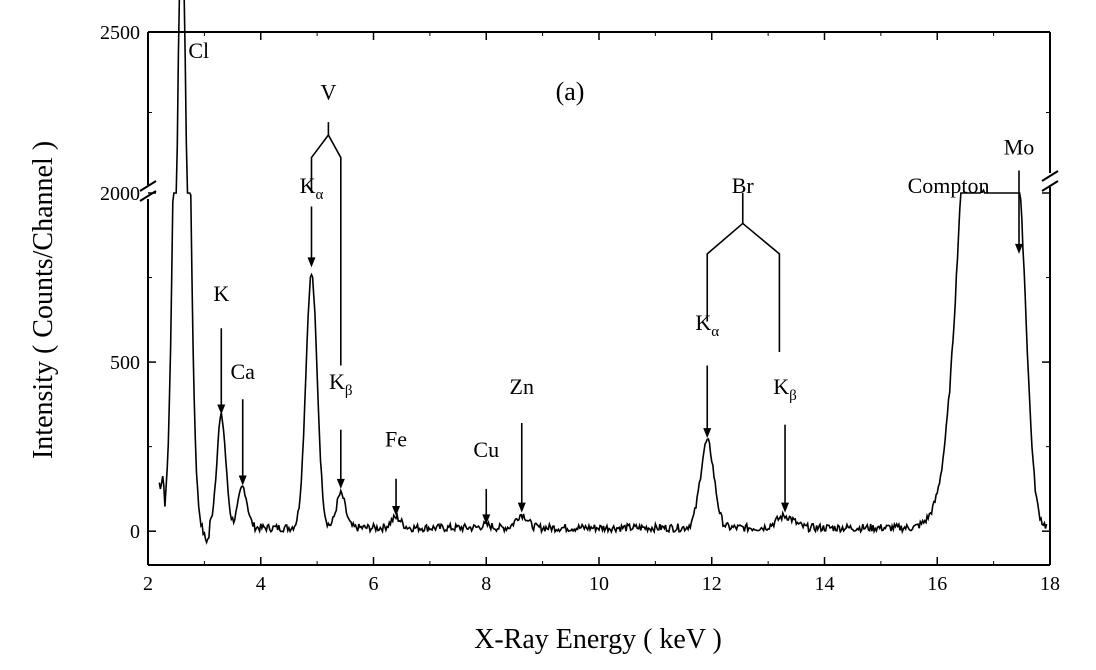 The height and width of the screenshot is (670, 1096). I want to click on zn-arrow-head, so click(521, 507).